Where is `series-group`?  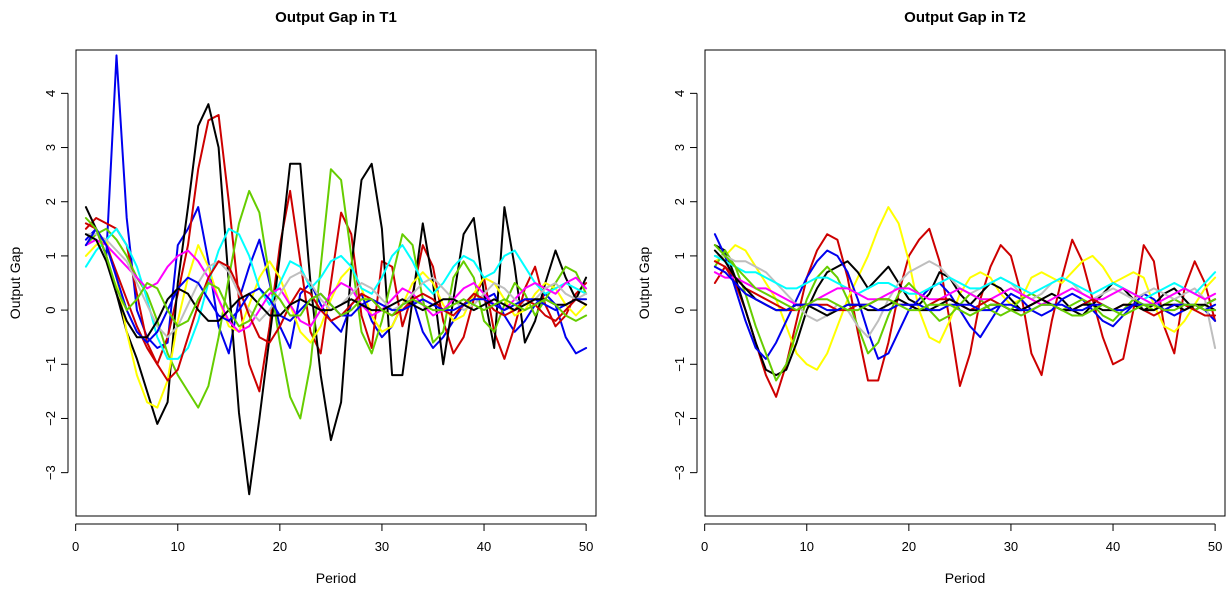
series-group is located at coordinates (965, 302).